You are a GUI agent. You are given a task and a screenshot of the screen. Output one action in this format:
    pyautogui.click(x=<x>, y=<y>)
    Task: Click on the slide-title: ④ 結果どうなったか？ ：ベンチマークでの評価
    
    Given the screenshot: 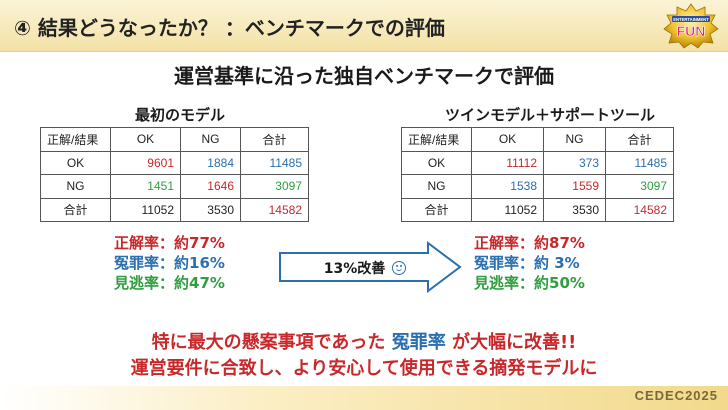 What is the action you would take?
    pyautogui.click(x=229, y=28)
    